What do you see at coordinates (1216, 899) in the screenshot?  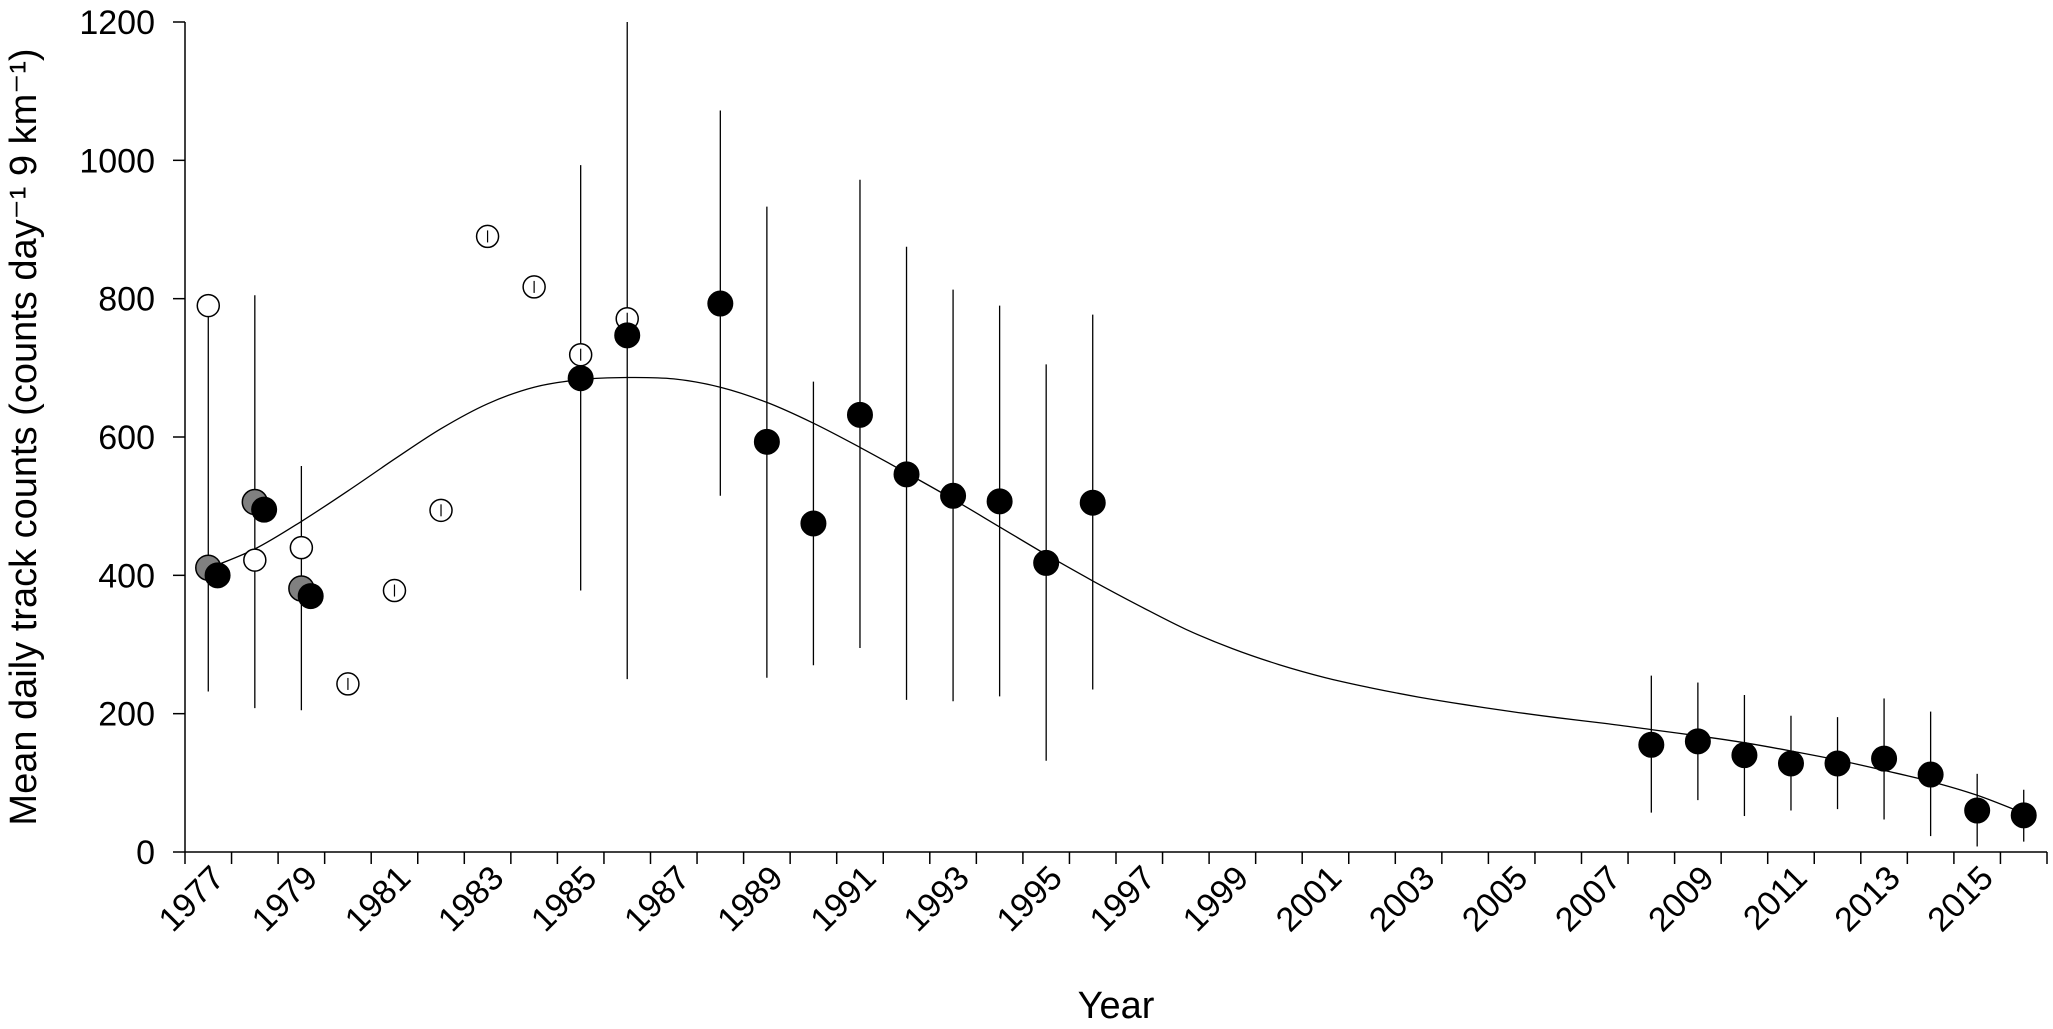 I see `x-tick-label: 1999` at bounding box center [1216, 899].